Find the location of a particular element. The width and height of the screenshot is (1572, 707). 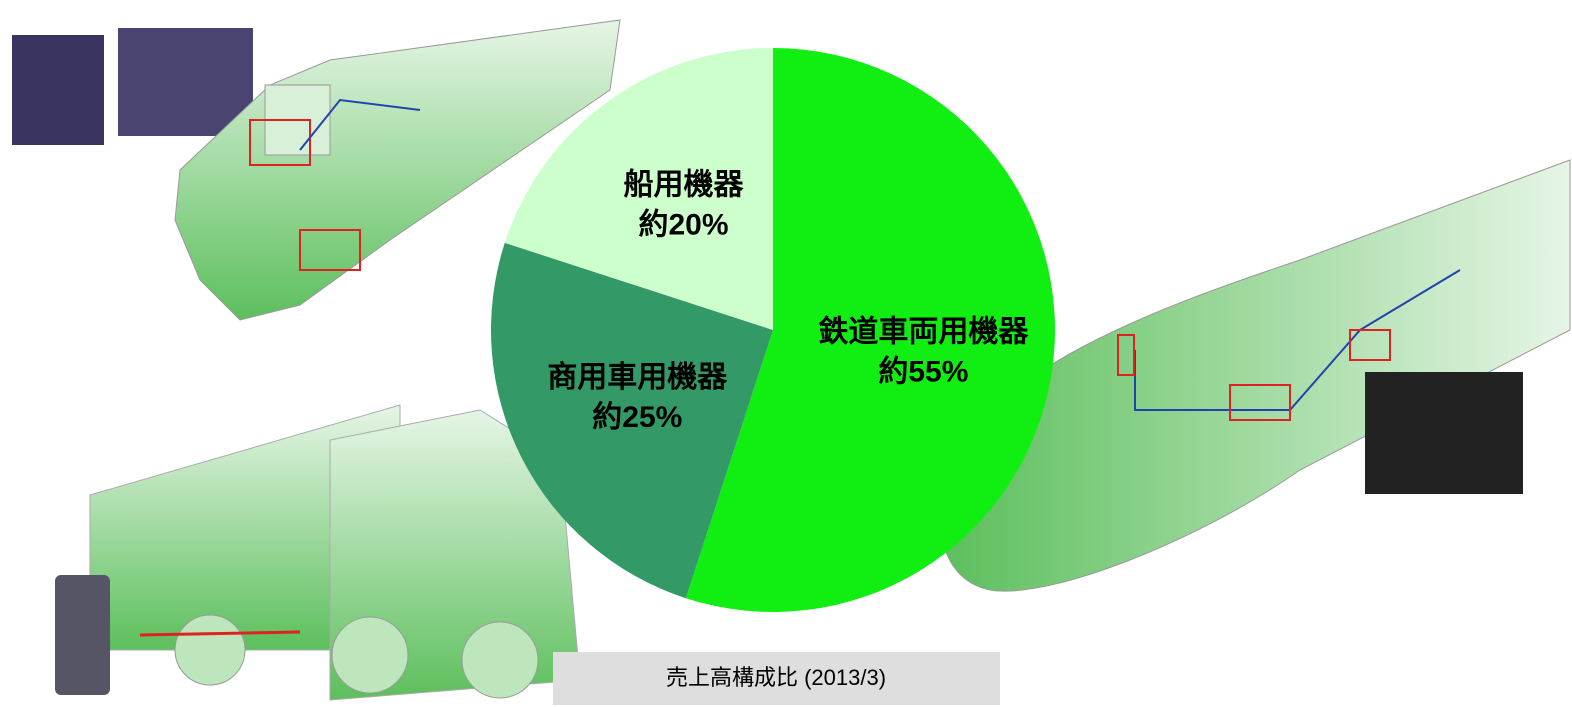

truck-illustration is located at coordinates (318, 552).